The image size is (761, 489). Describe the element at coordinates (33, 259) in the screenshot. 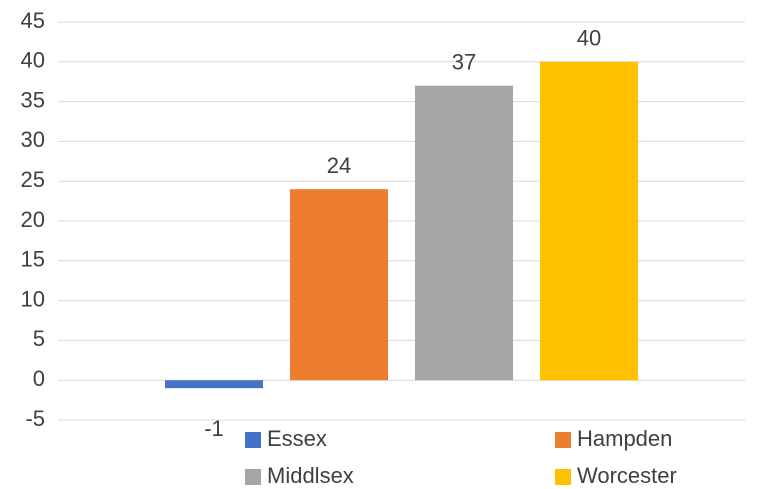

I see `y-tick-label: 15` at that location.